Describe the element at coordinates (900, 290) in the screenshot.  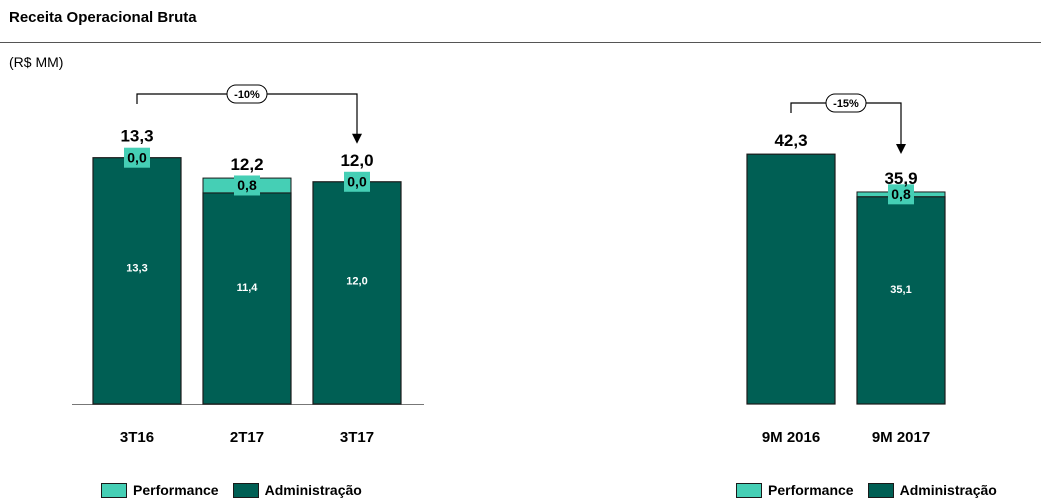
I see `data-label-administracao: 35,1` at that location.